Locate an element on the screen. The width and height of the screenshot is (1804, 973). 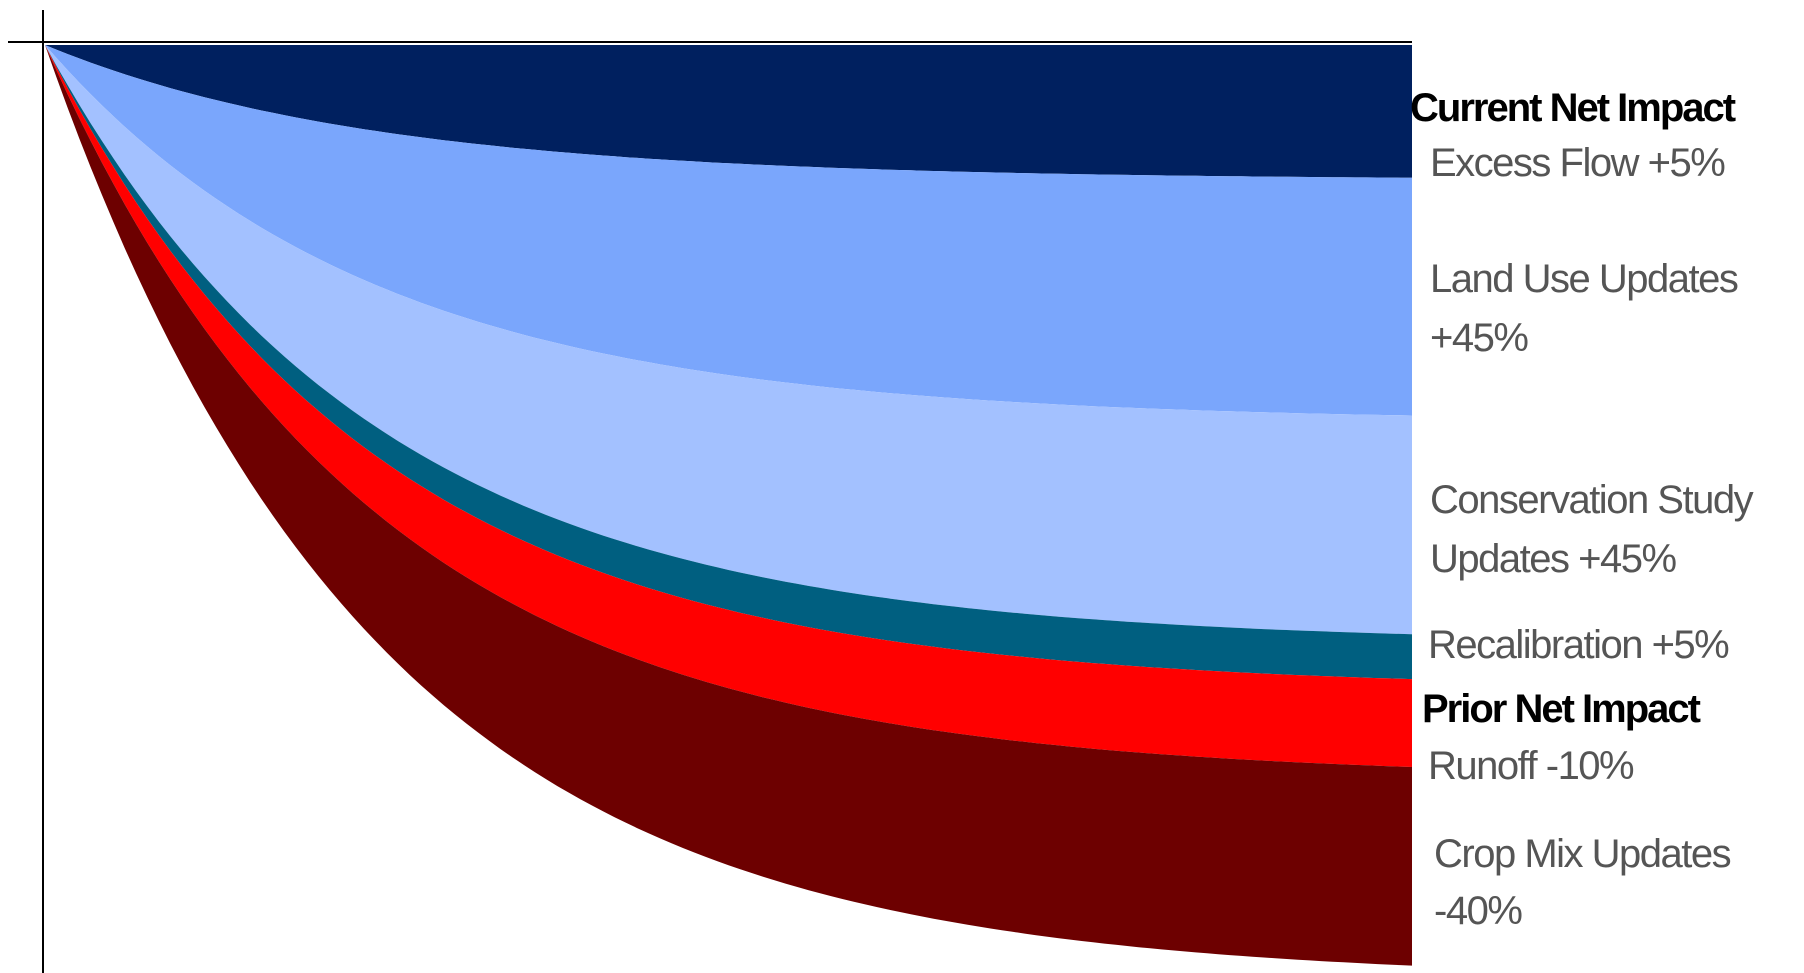
current-net-impact-label: Current Net Impact is located at coordinates (1573, 108).